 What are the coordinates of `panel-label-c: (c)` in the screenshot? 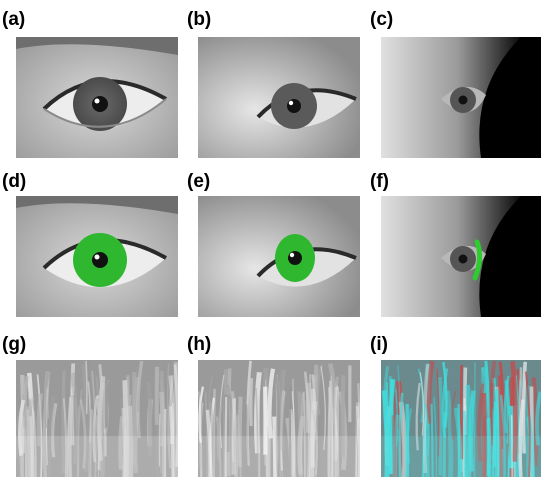 It's located at (382, 19).